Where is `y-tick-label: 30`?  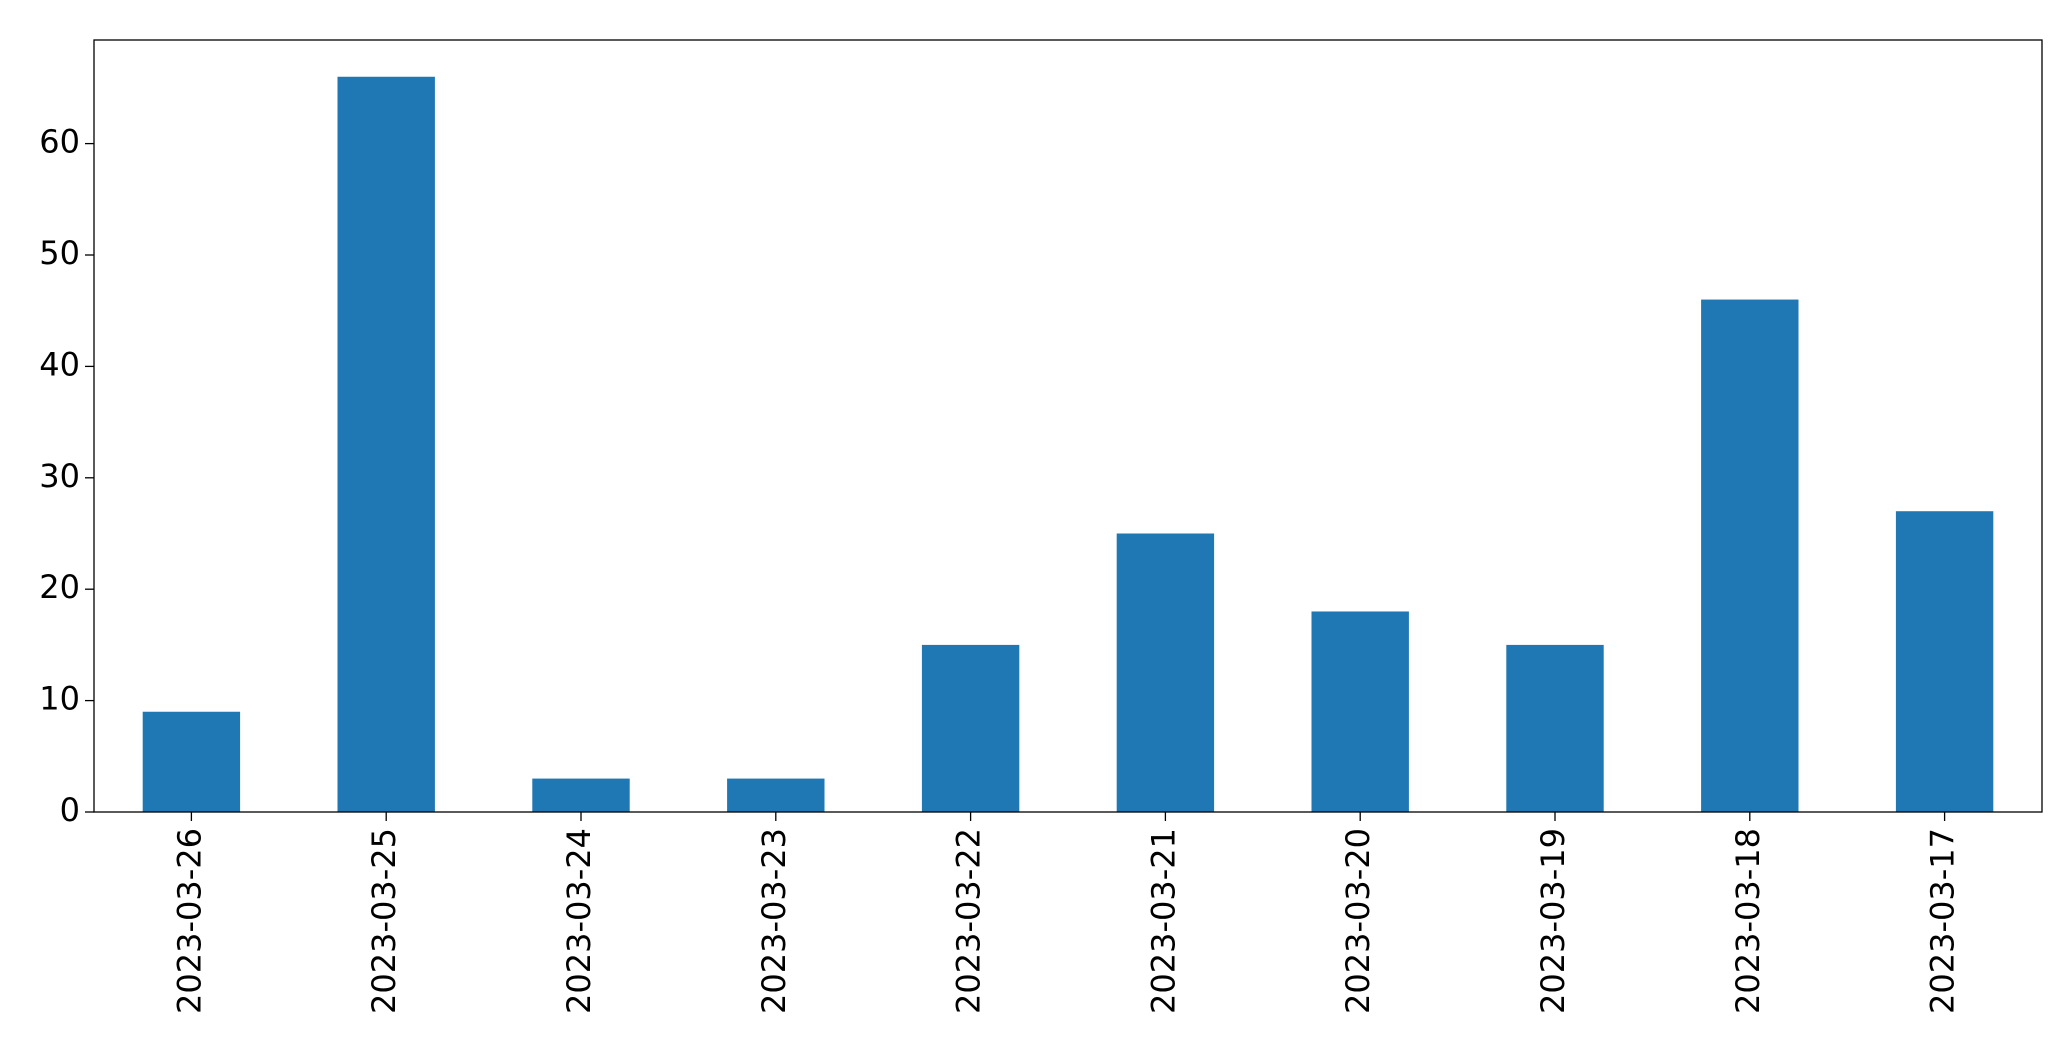 y-tick-label: 30 is located at coordinates (59, 476).